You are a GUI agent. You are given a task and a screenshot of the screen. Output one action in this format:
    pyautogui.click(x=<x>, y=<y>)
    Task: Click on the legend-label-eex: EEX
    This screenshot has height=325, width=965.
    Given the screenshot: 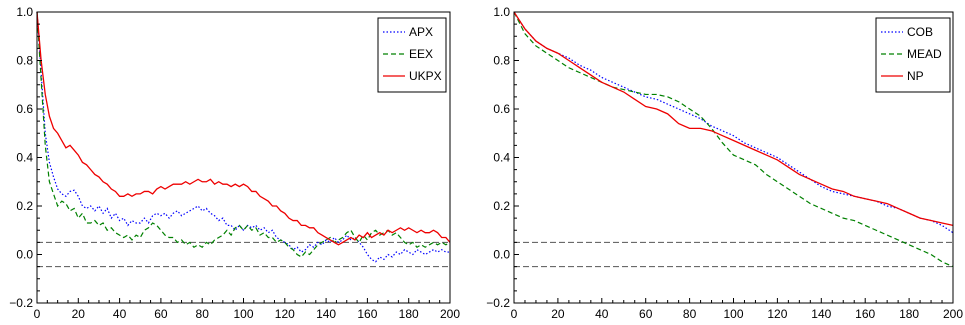 What is the action you would take?
    pyautogui.click(x=421, y=54)
    